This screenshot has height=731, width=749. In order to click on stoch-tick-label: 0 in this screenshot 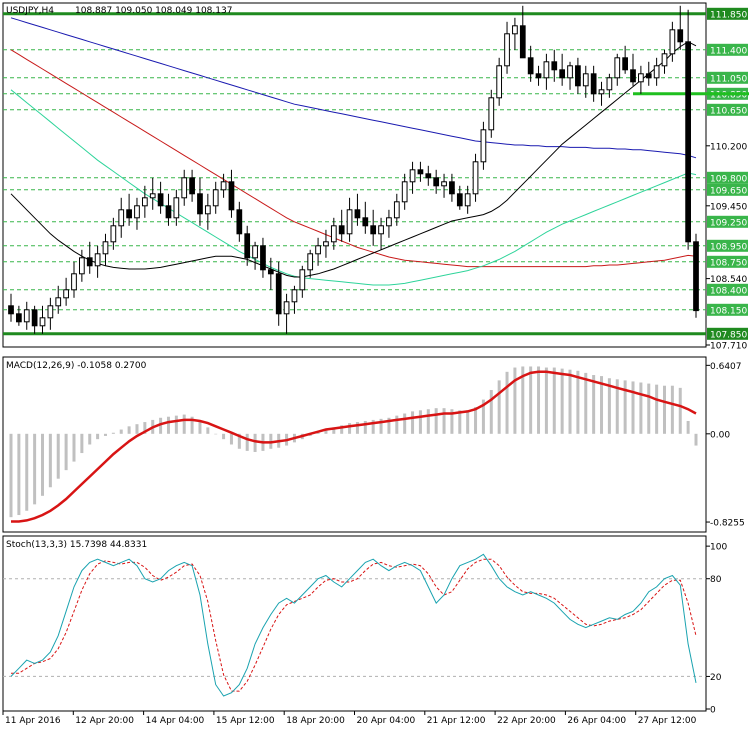, I will do `click(713, 711)`.